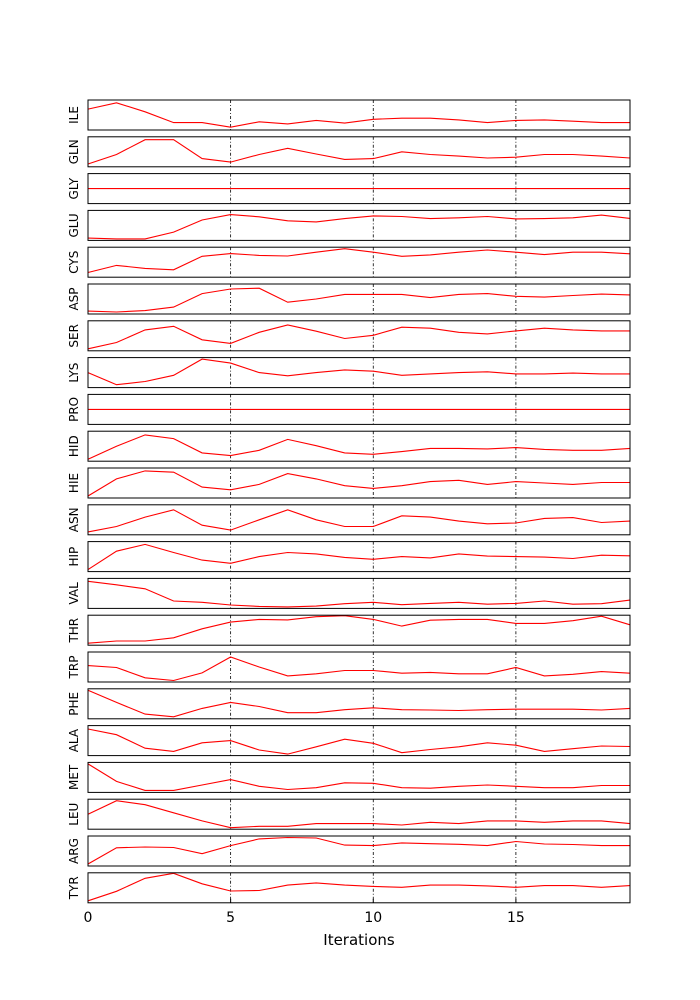 The width and height of the screenshot is (700, 1000). I want to click on panel-frame-met, so click(359, 777).